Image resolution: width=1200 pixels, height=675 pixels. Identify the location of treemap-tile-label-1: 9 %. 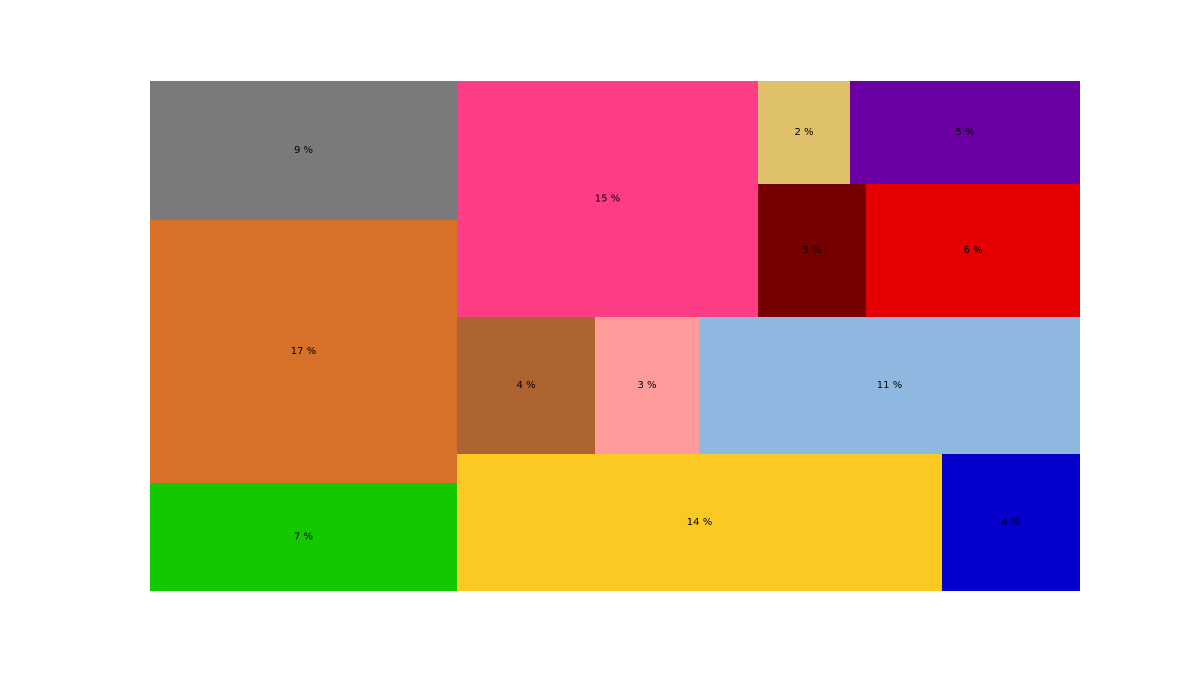
(303, 150).